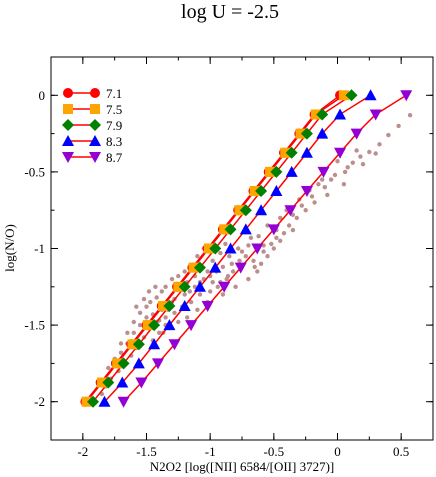  What do you see at coordinates (242, 466) in the screenshot?
I see `x-axis-label: N2O2 [log([NII] 6584/[OII] 3727)]` at bounding box center [242, 466].